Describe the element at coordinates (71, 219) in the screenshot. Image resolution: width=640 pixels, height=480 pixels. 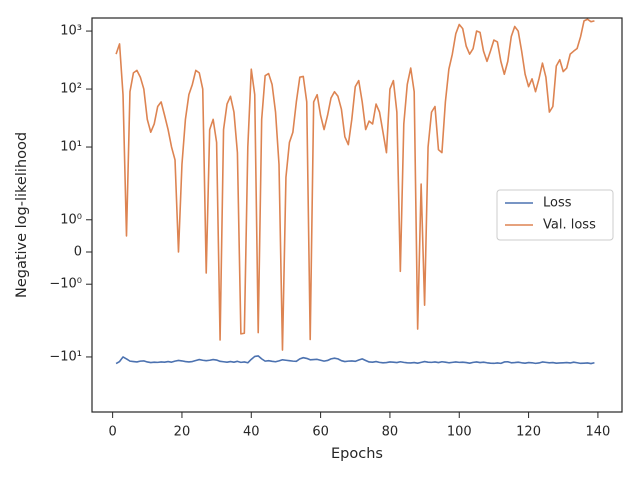
I see `y-tick-label: 10⁰` at that location.